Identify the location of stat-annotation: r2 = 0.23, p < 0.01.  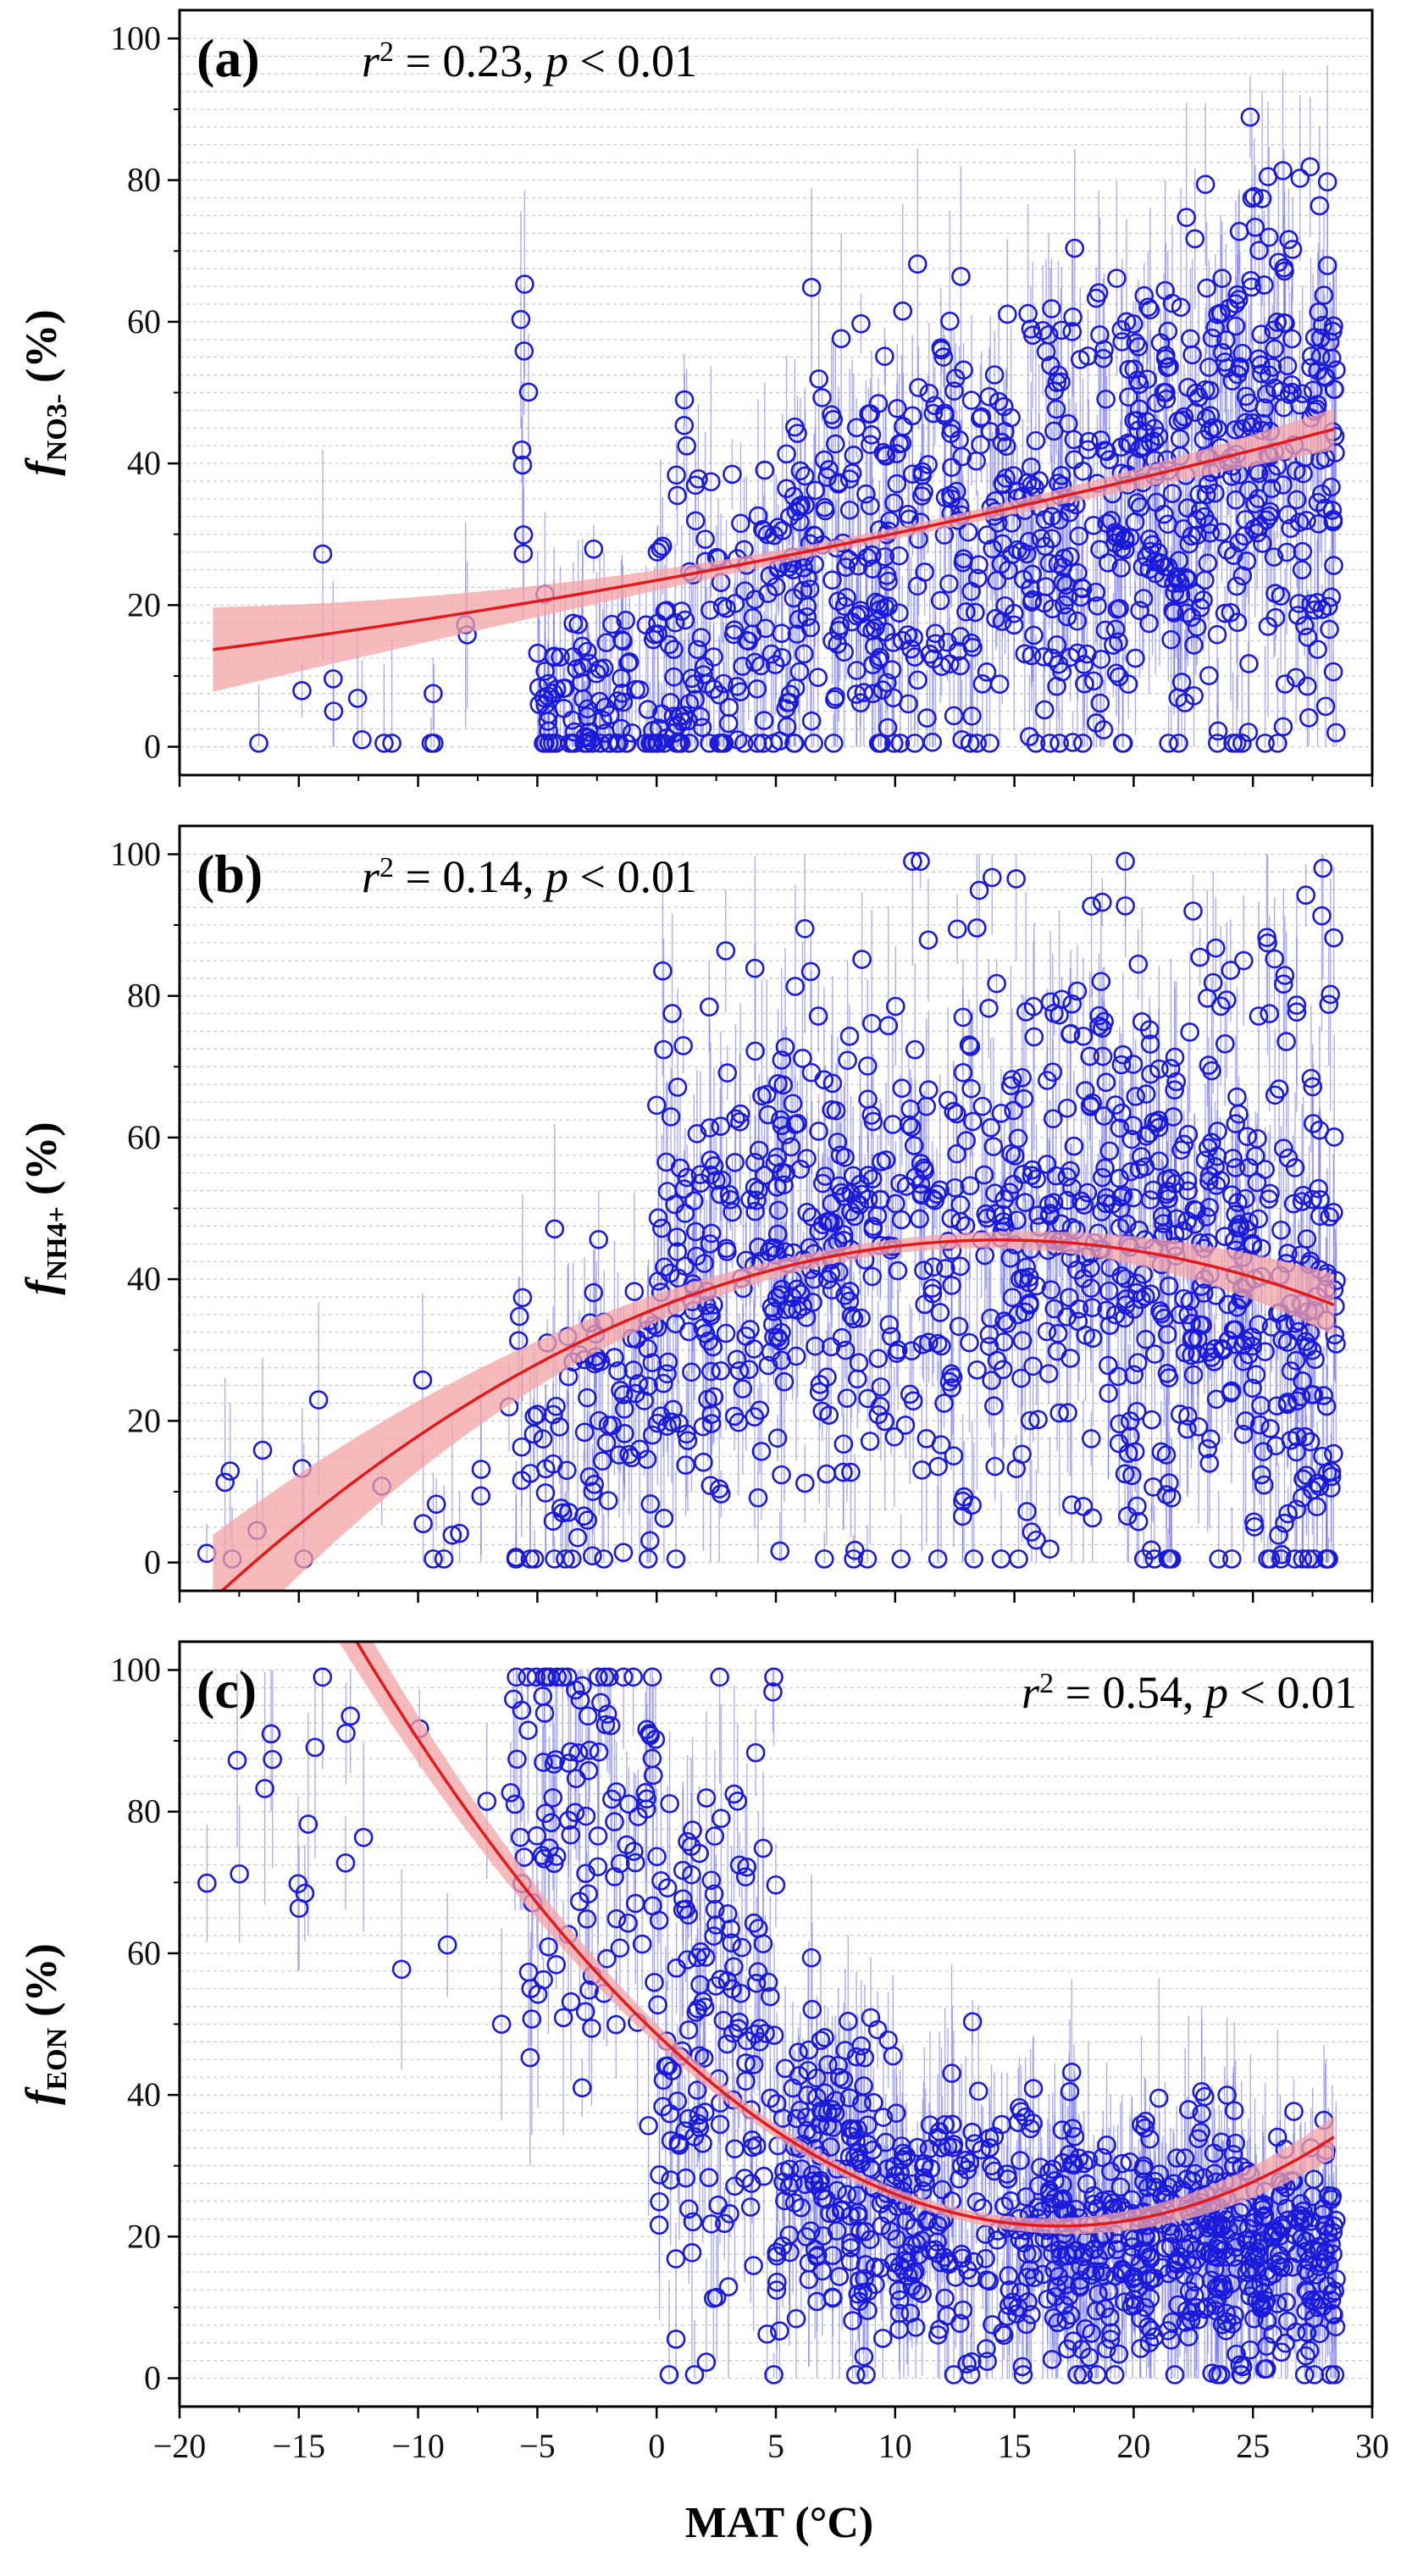
(529, 61).